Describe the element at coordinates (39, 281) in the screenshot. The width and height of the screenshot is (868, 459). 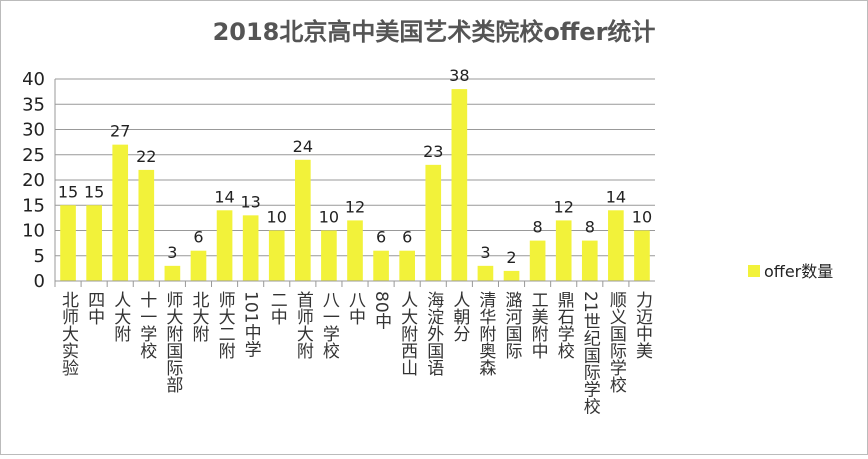
I see `y-tick-label: 0` at that location.